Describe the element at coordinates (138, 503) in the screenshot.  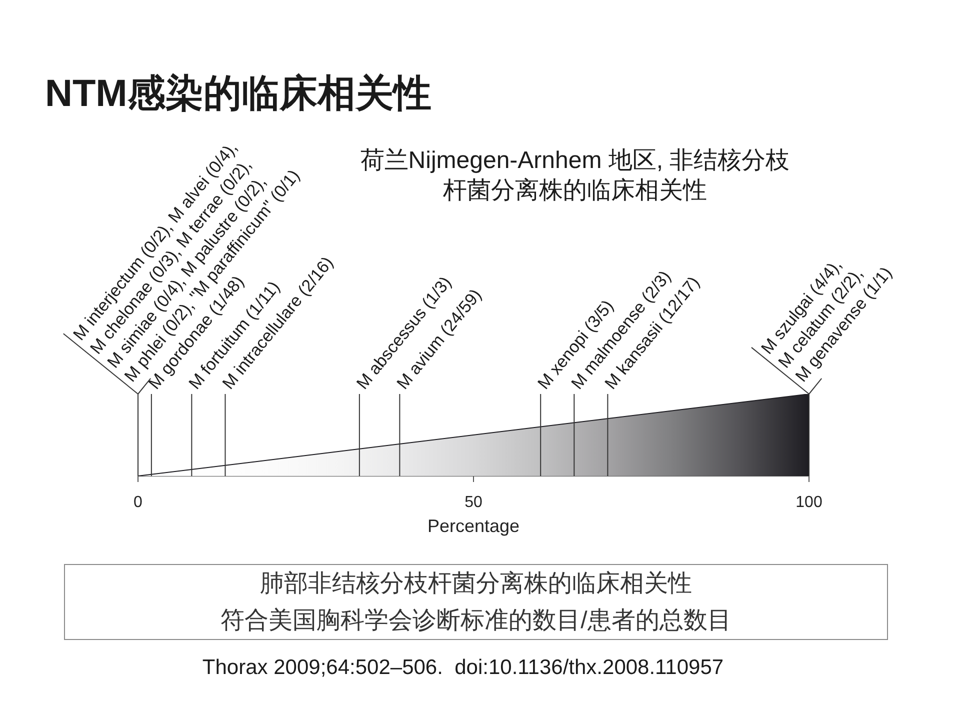
I see `x-tick-label: 0` at that location.